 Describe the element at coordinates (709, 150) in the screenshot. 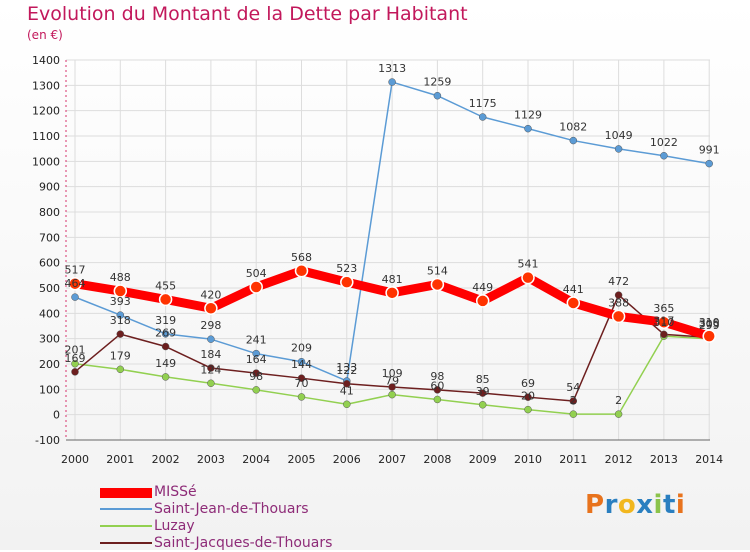

I see `data-label-1: 991` at that location.